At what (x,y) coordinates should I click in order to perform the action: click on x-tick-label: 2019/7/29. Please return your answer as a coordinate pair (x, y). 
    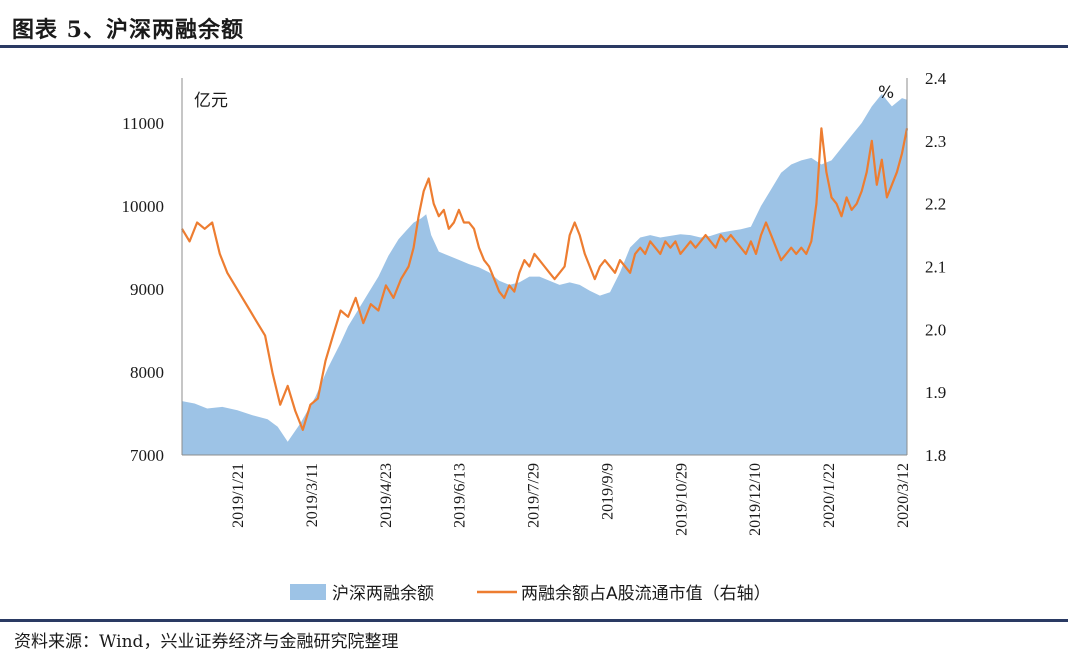
    Looking at the image, I should click on (534, 495).